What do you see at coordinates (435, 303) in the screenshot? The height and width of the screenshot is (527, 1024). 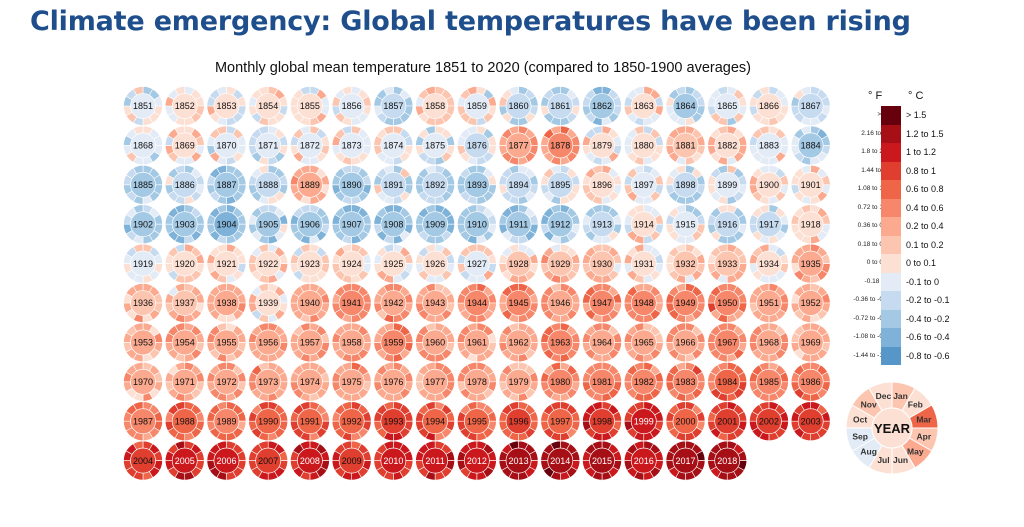 I see `year-label: 1943` at bounding box center [435, 303].